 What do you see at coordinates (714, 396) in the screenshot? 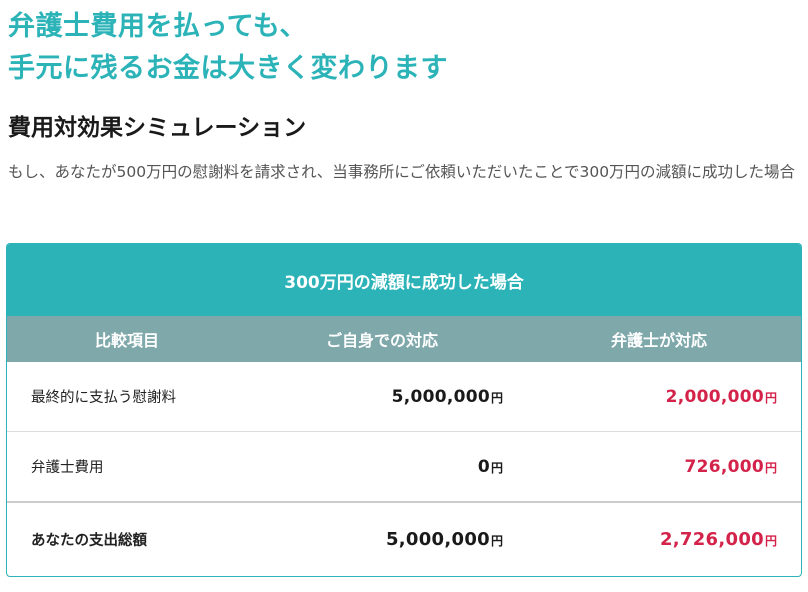
I see `amount-value: 2,000,000` at bounding box center [714, 396].